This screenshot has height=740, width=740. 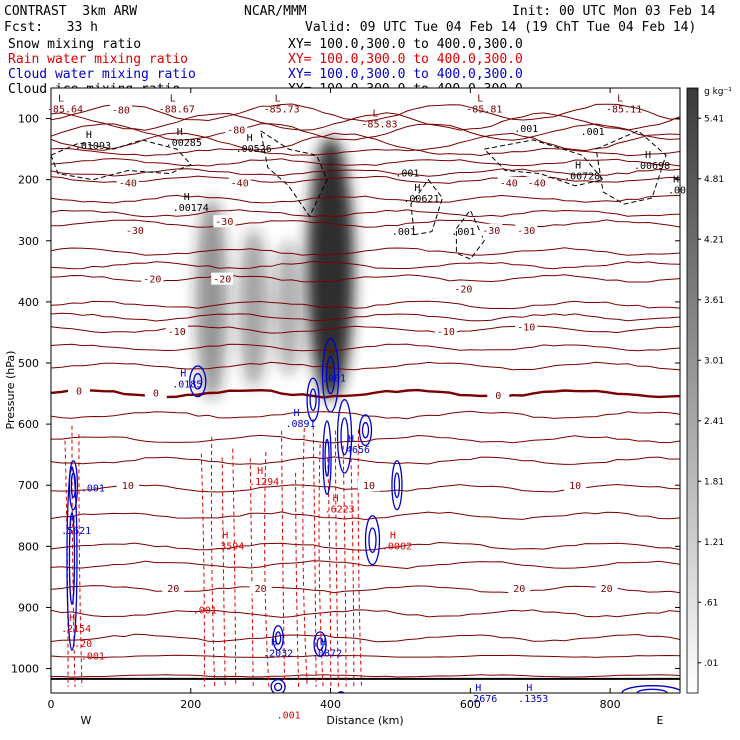 I want to click on extremum-value: -85.64, so click(x=65, y=109).